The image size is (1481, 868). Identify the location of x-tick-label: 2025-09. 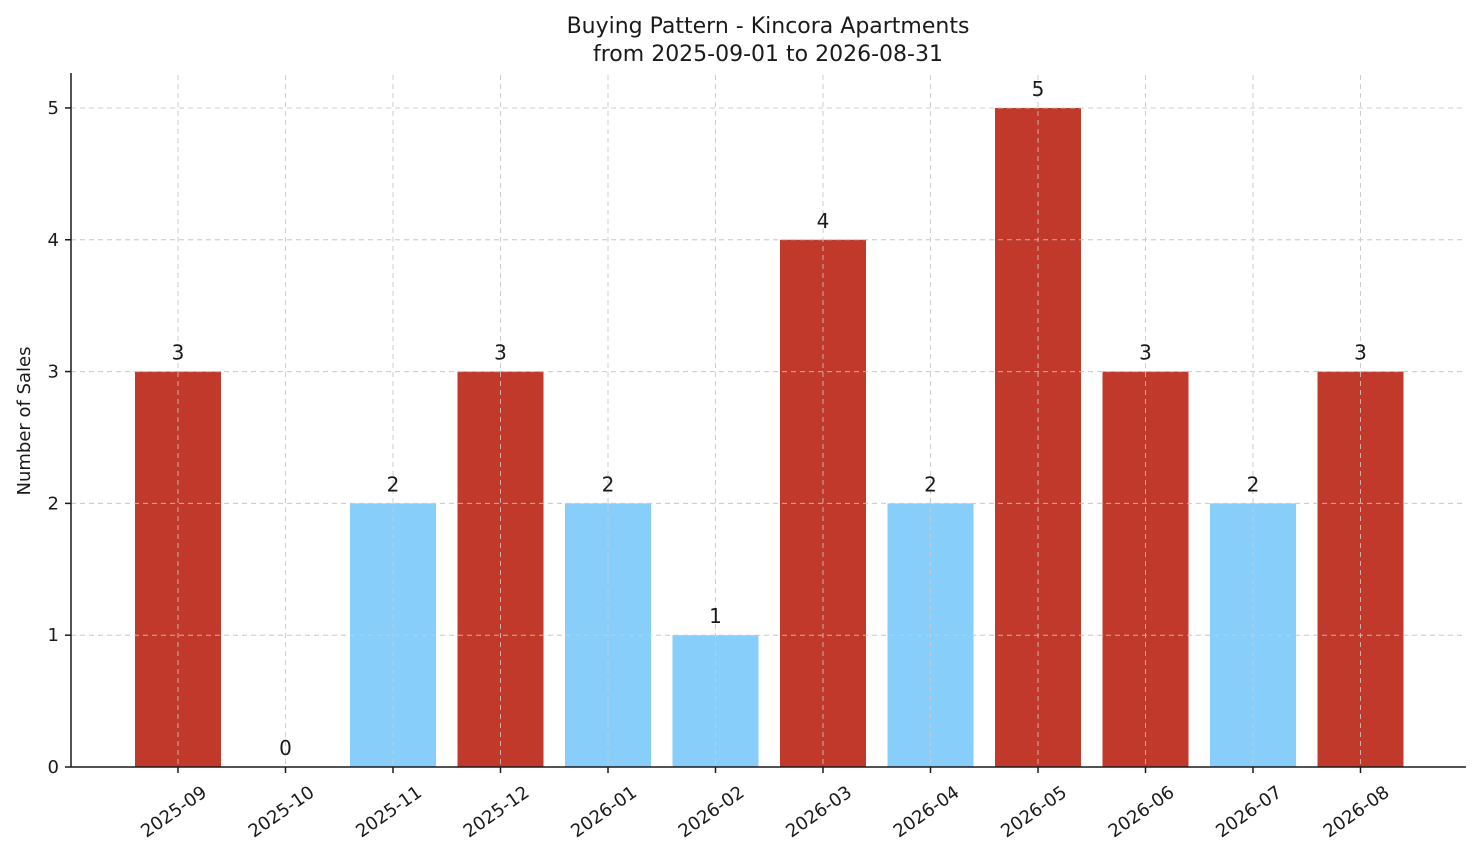
(174, 812).